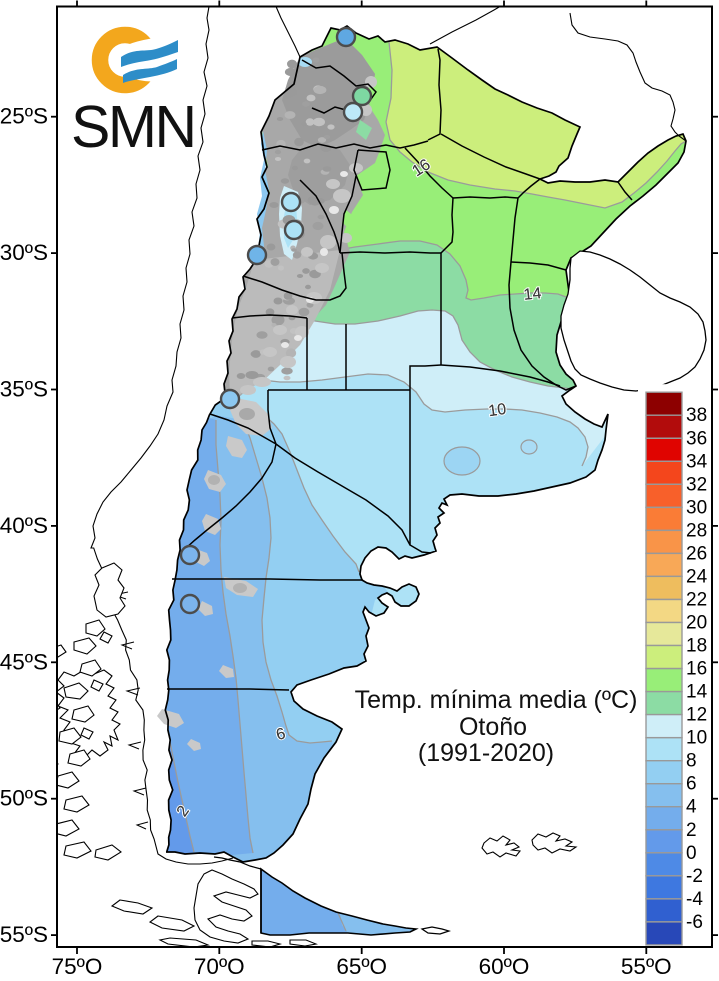 This screenshot has width=719, height=981. What do you see at coordinates (696, 415) in the screenshot?
I see `svg-text: 38` at bounding box center [696, 415].